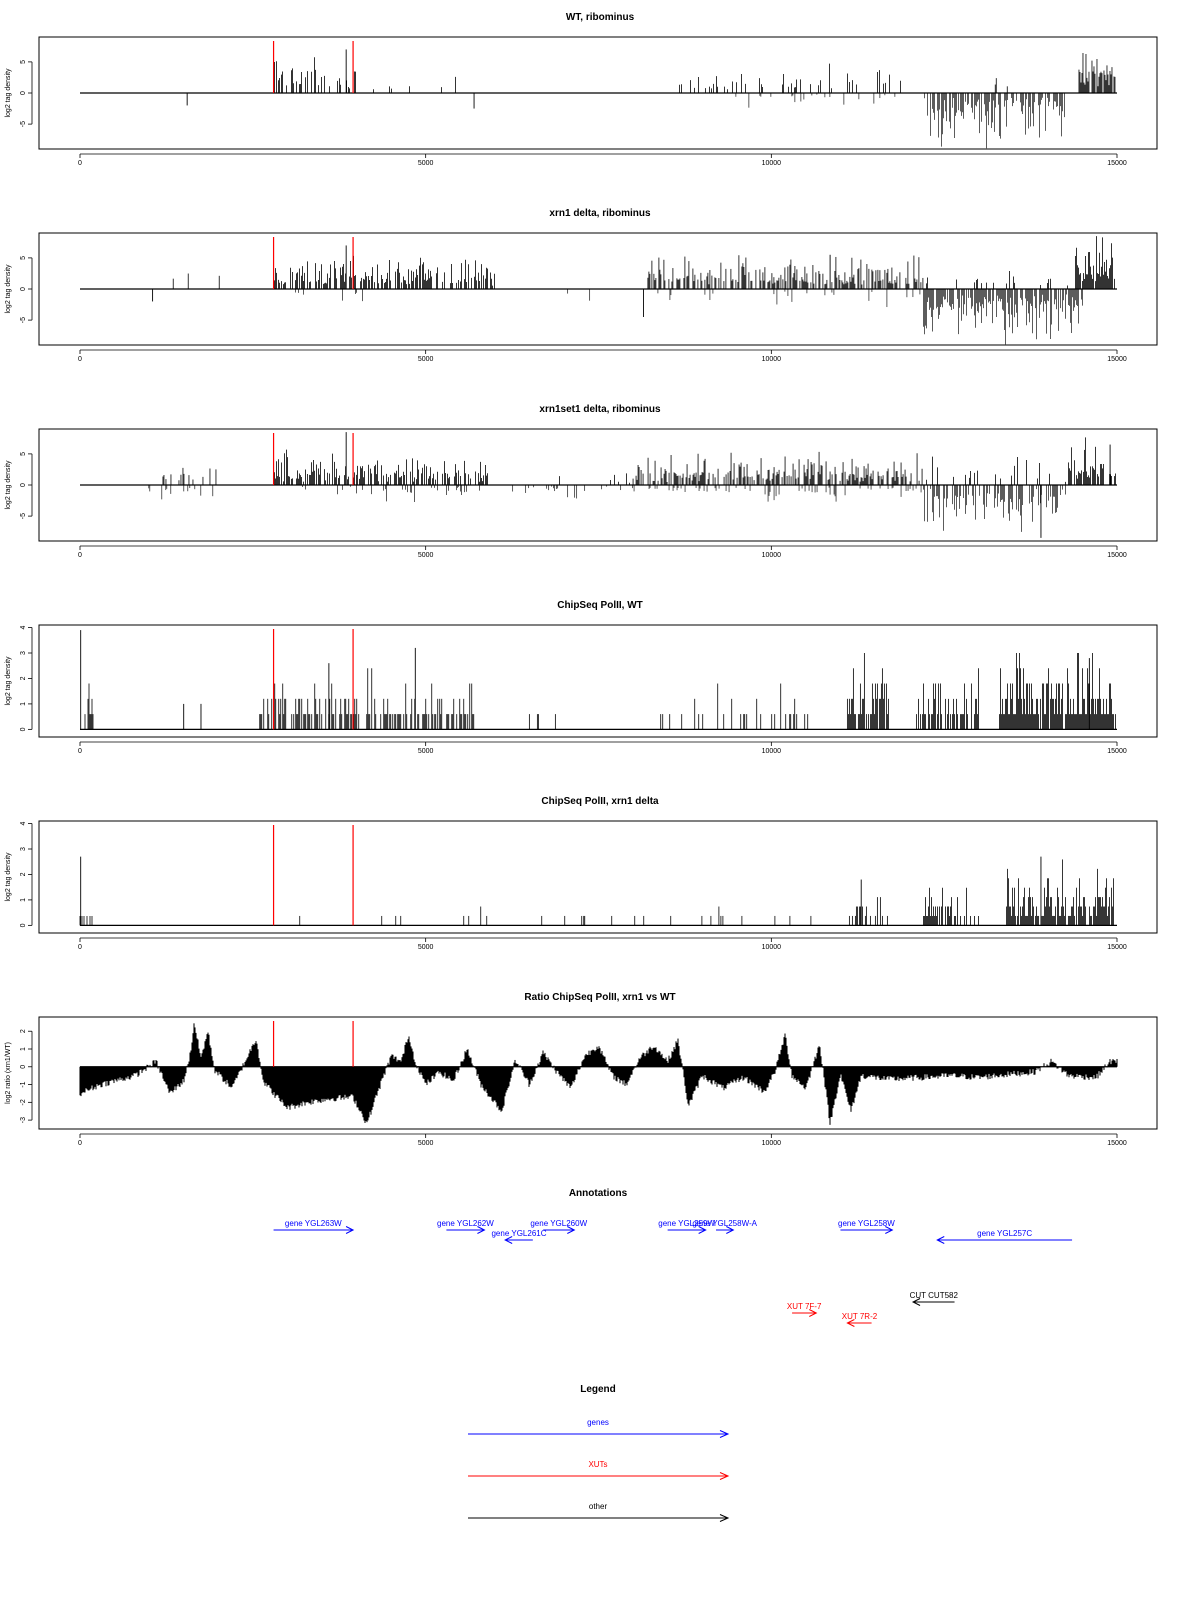  I want to click on annotation-feature: XUT 7R-2, so click(860, 1319).